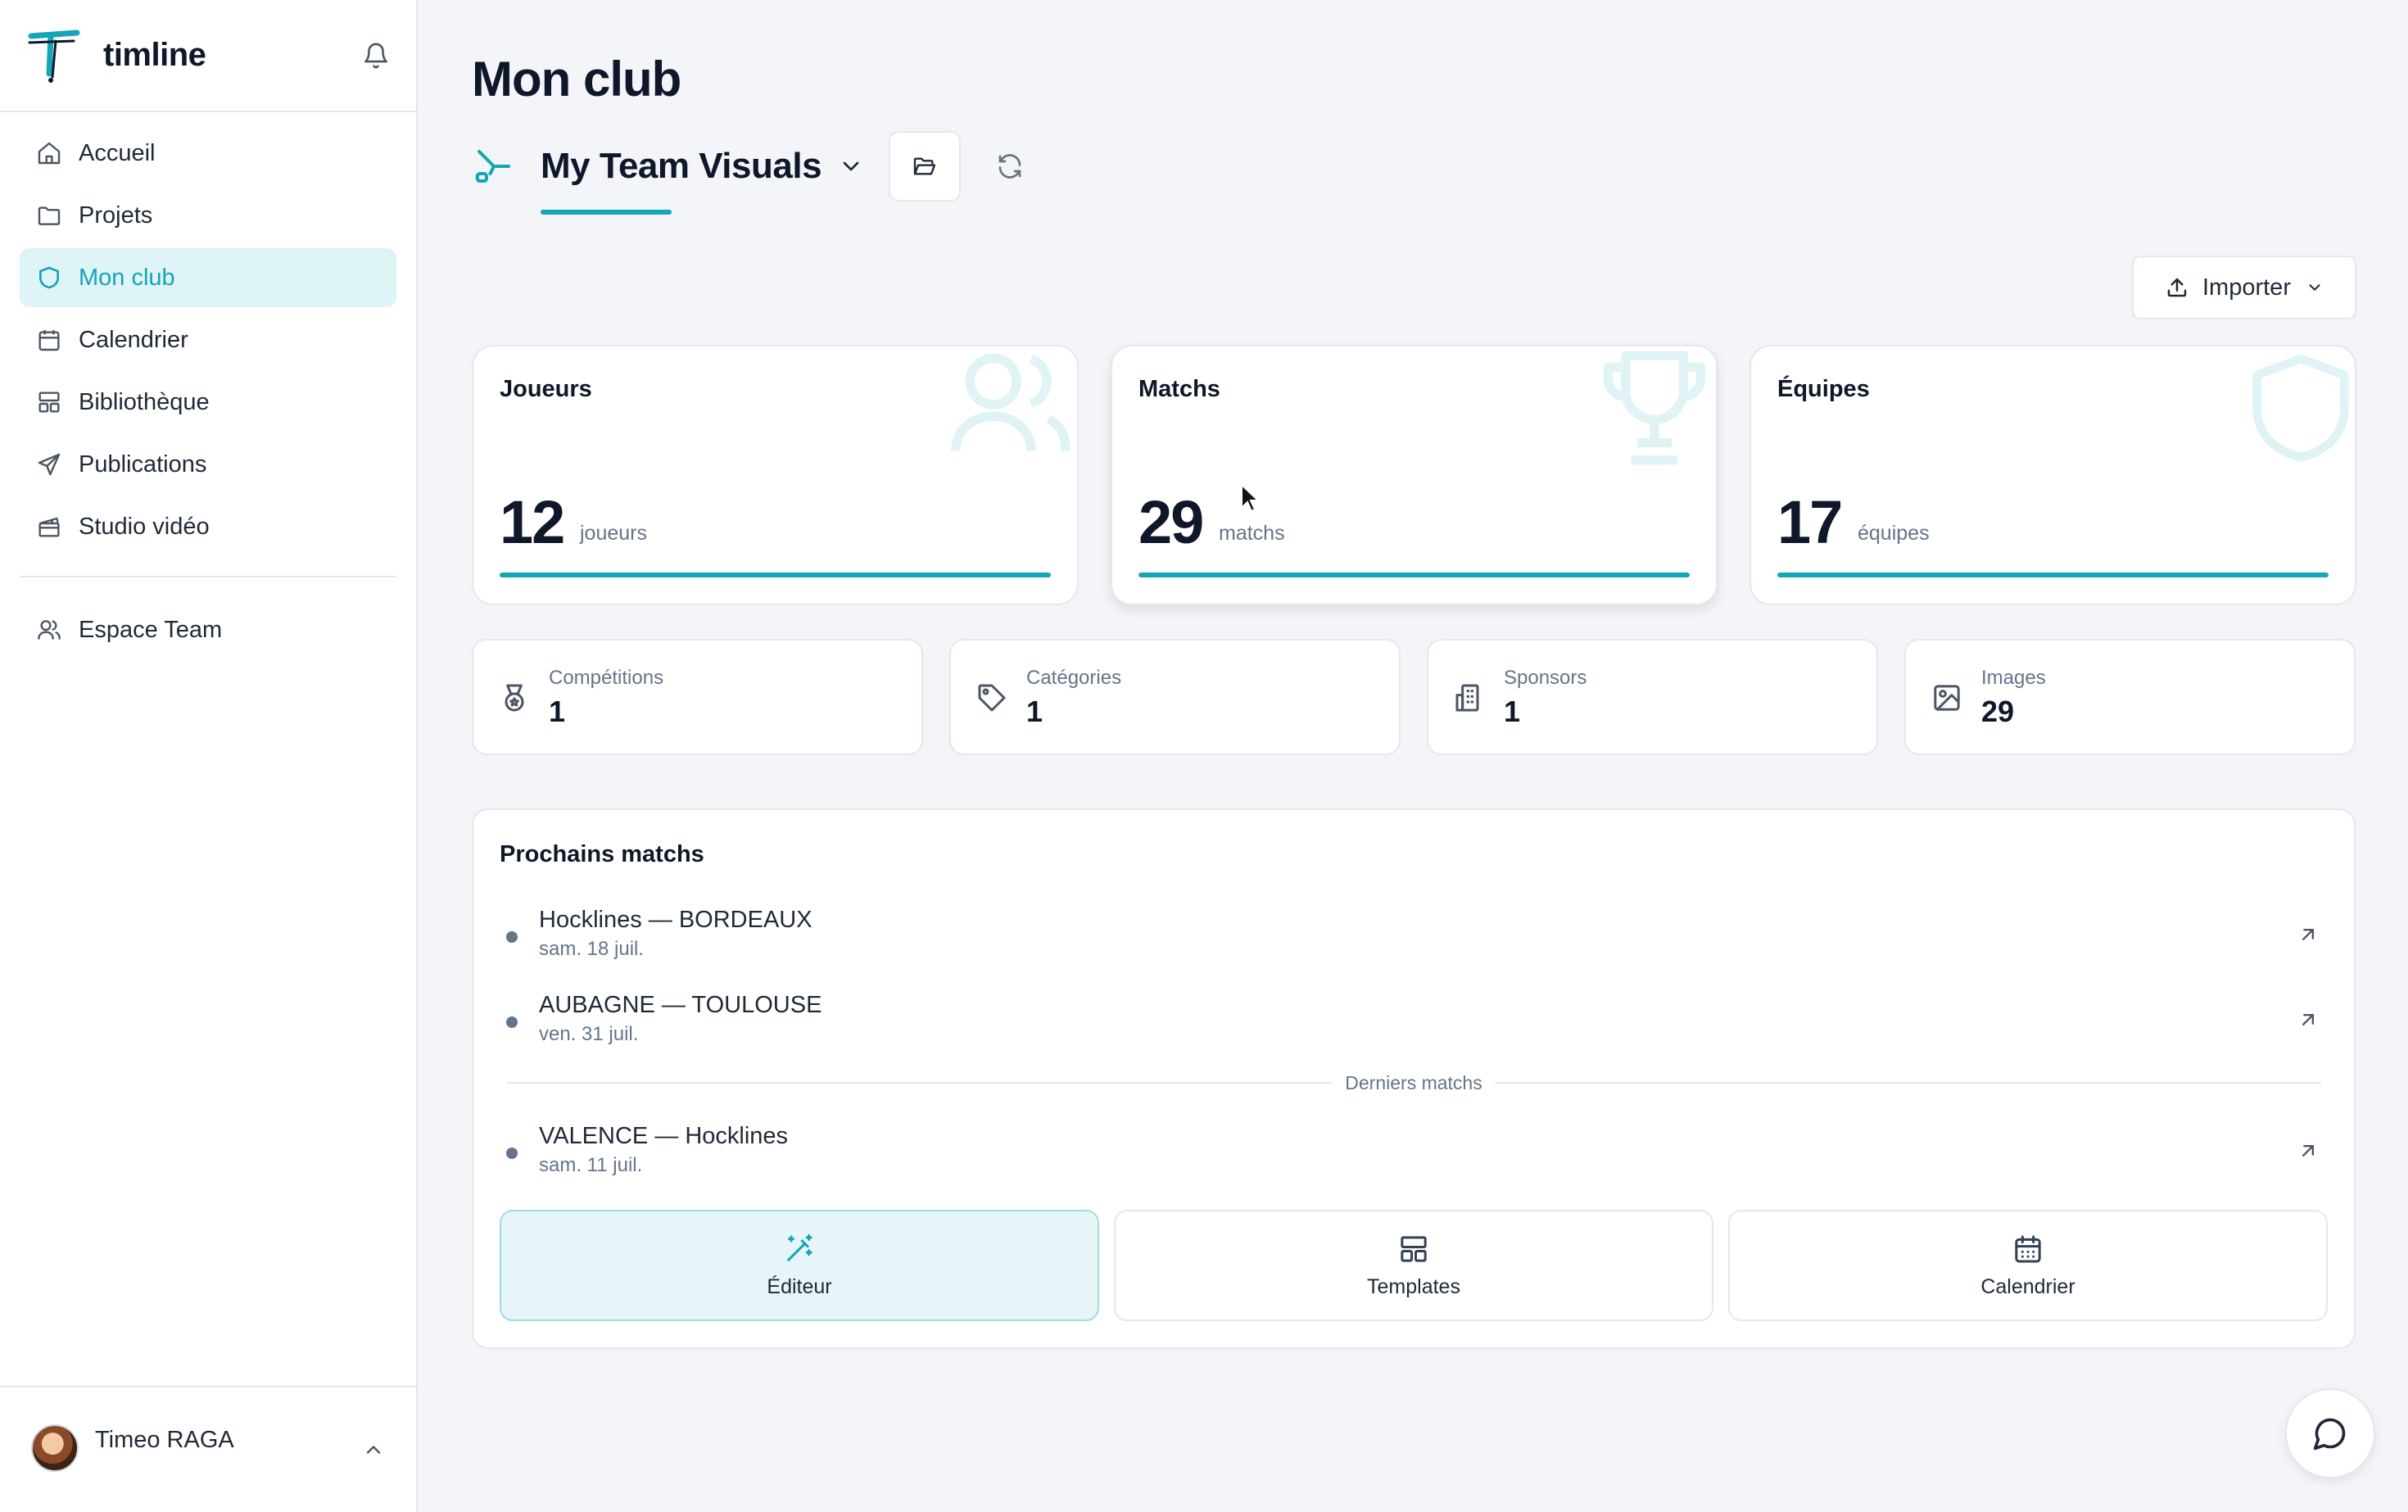 Image resolution: width=2408 pixels, height=1512 pixels. Describe the element at coordinates (208, 153) in the screenshot. I see `sidebar-item-accueil: Accueil` at that location.